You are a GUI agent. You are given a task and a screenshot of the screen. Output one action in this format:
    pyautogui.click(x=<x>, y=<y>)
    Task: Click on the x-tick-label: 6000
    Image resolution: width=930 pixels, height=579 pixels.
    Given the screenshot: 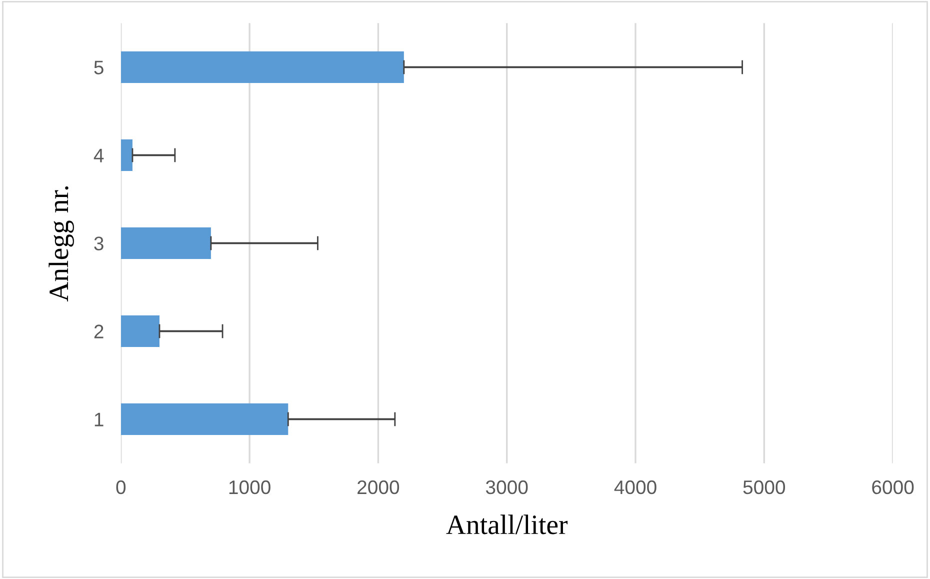 What is the action you would take?
    pyautogui.click(x=893, y=487)
    